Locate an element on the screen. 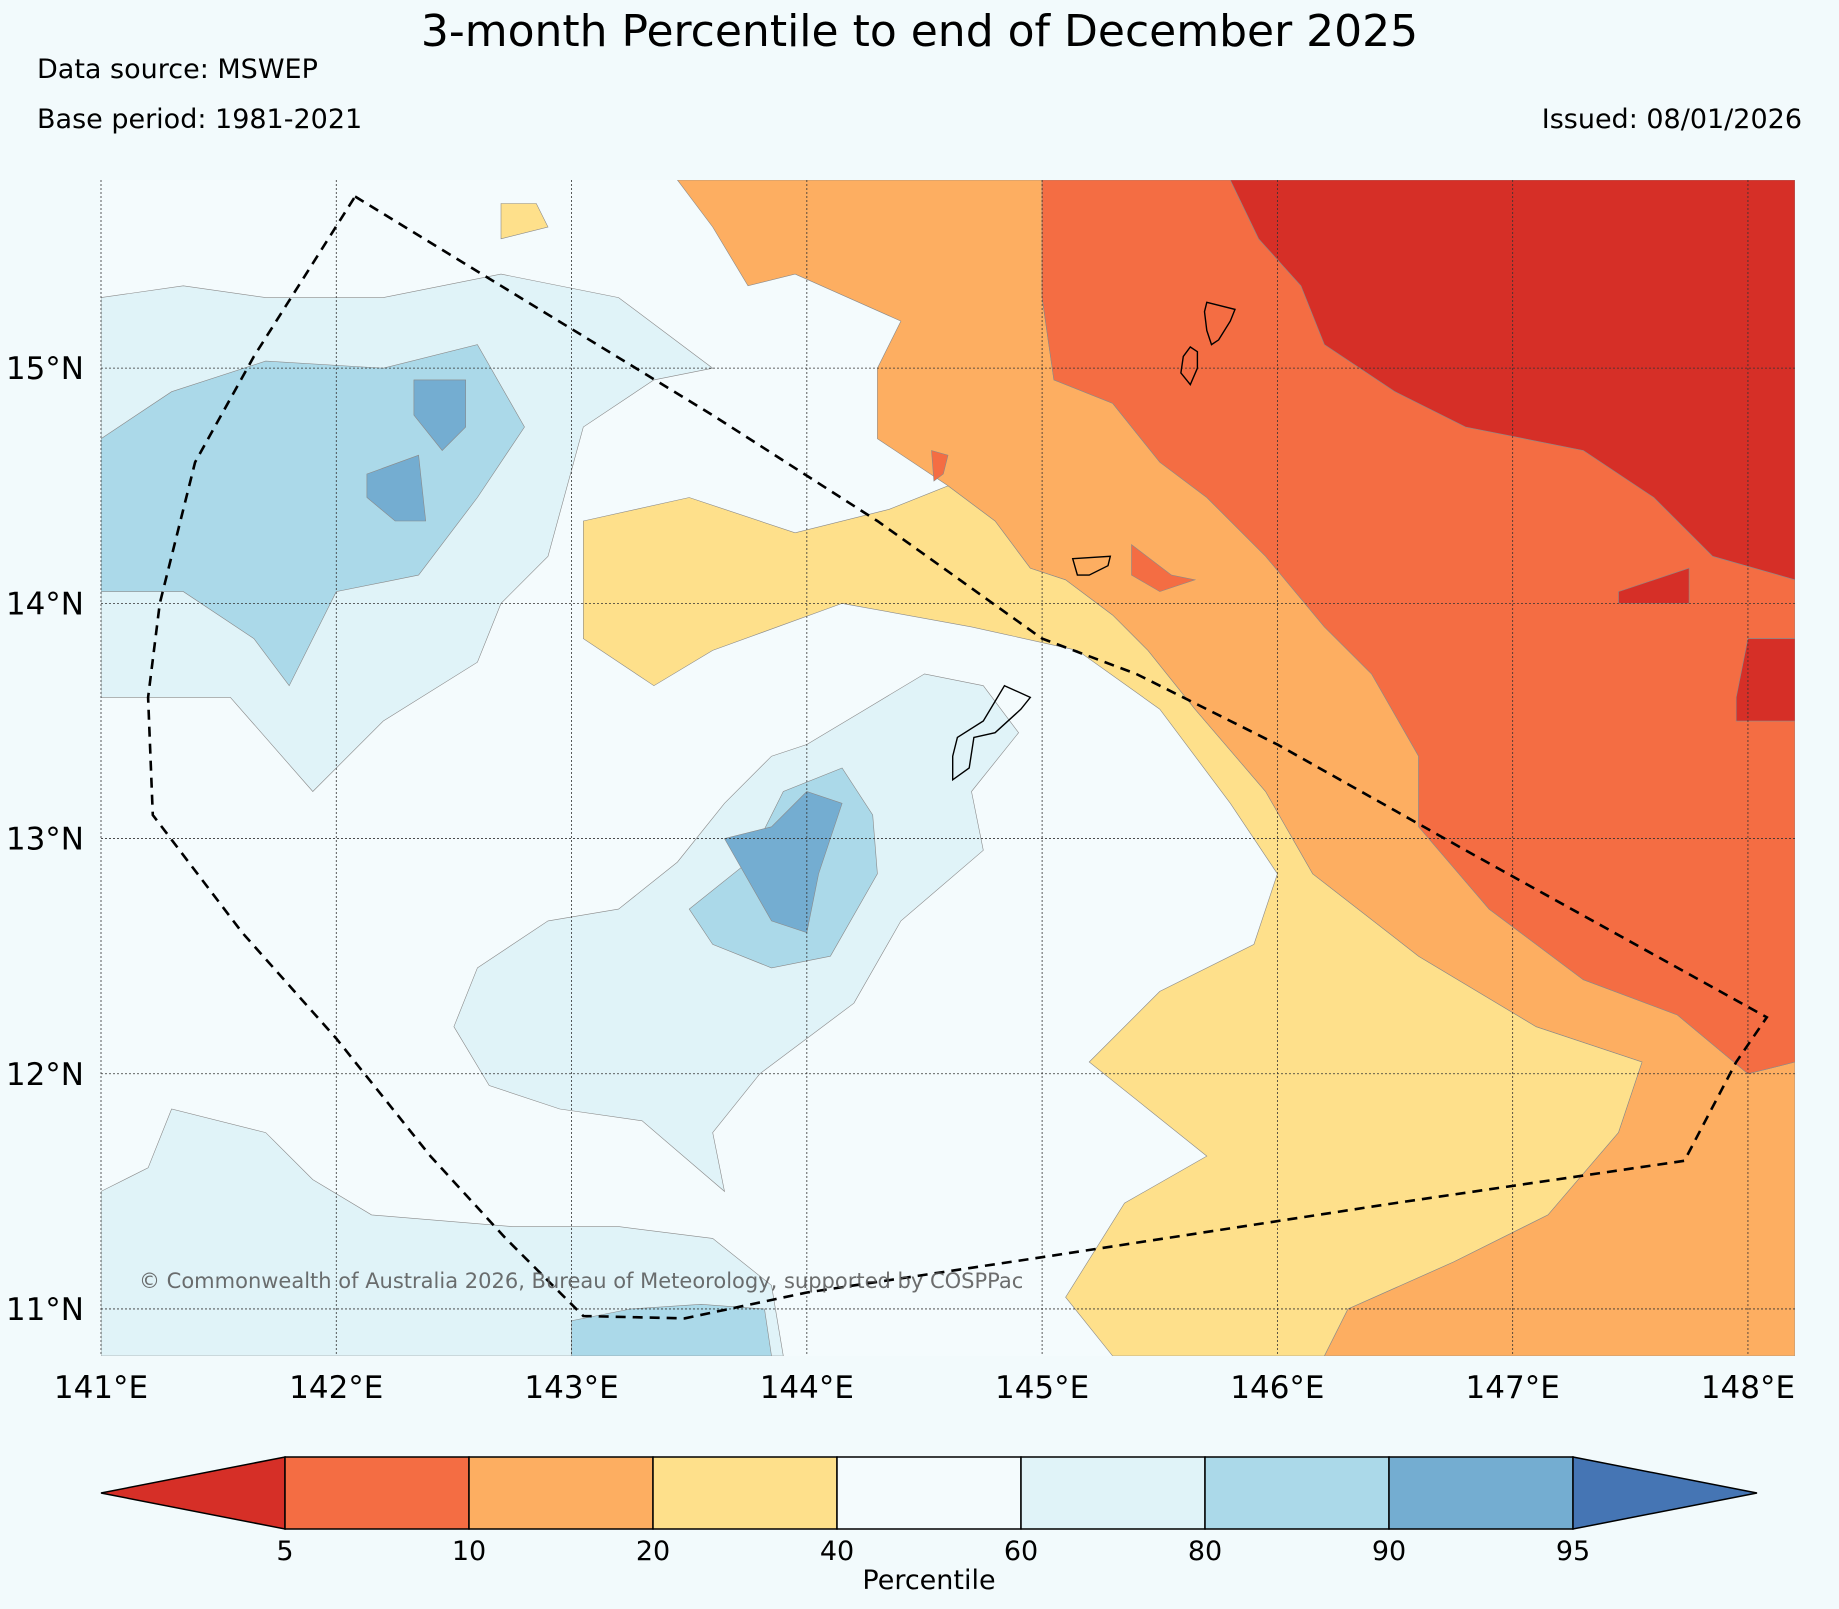 The height and width of the screenshot is (1609, 1839). colorbar-legend: 5 10 20 40 60 80 90 95 is located at coordinates (929, 1511).